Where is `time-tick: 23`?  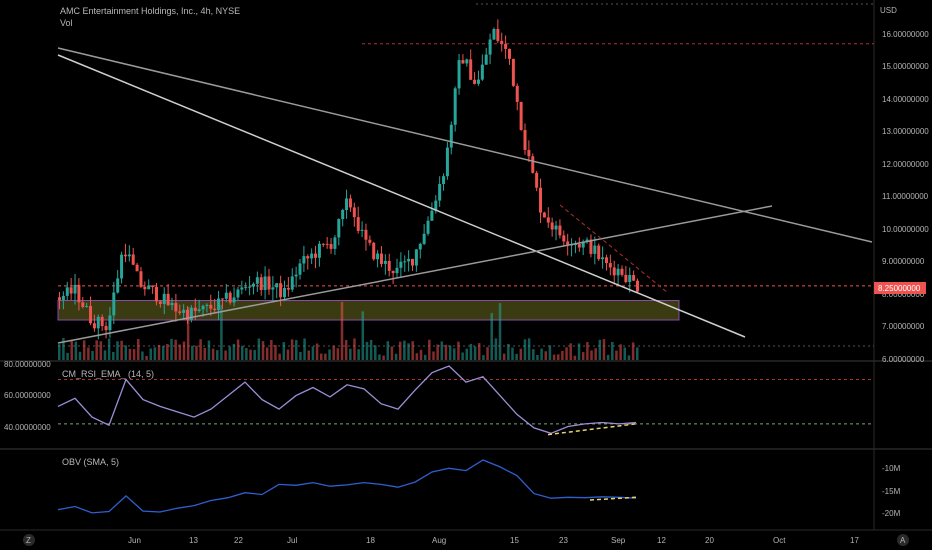 time-tick: 23 is located at coordinates (563, 540).